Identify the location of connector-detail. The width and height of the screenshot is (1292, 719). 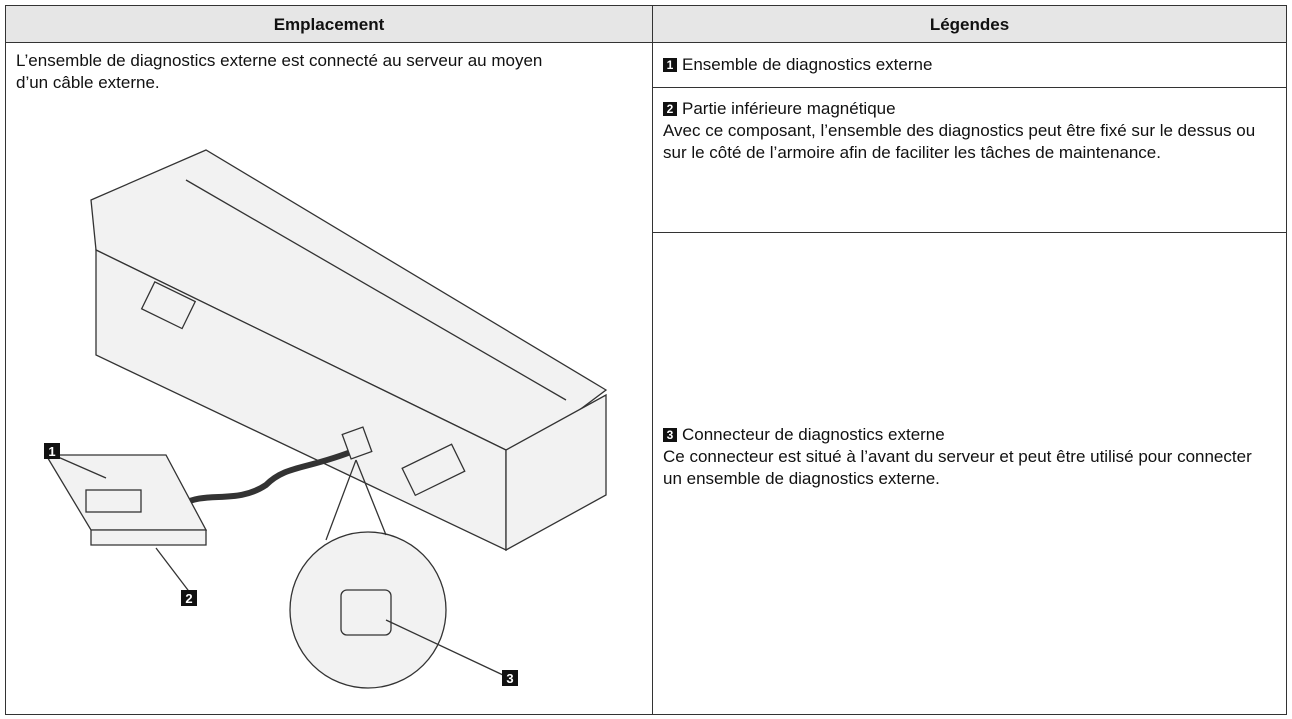
(366, 612).